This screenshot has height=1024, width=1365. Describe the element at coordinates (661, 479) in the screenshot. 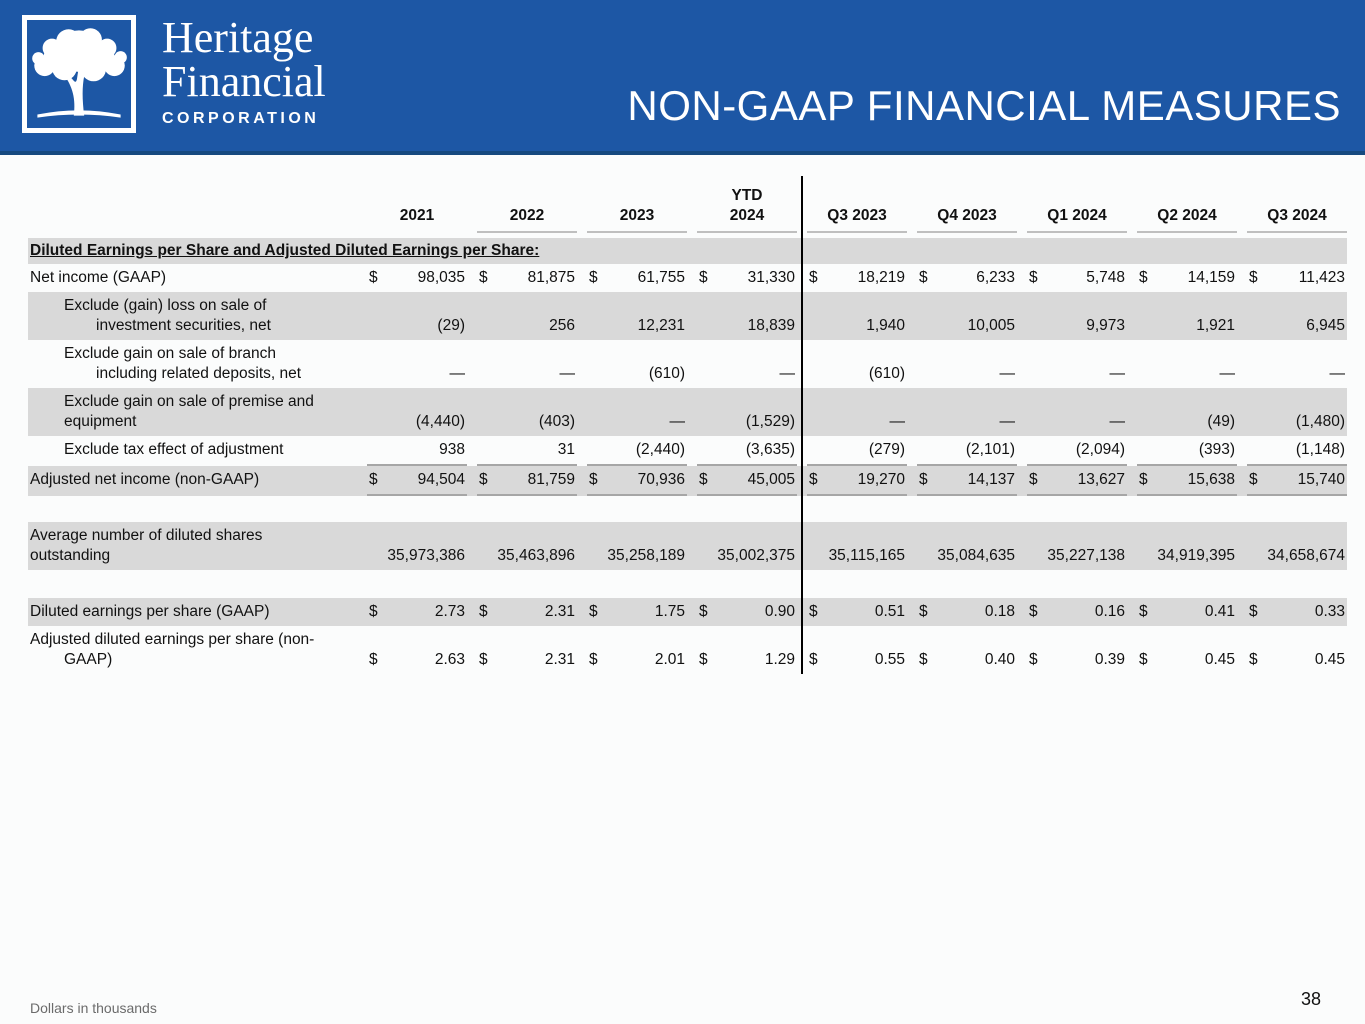

I see `cell-value: 70,936` at that location.